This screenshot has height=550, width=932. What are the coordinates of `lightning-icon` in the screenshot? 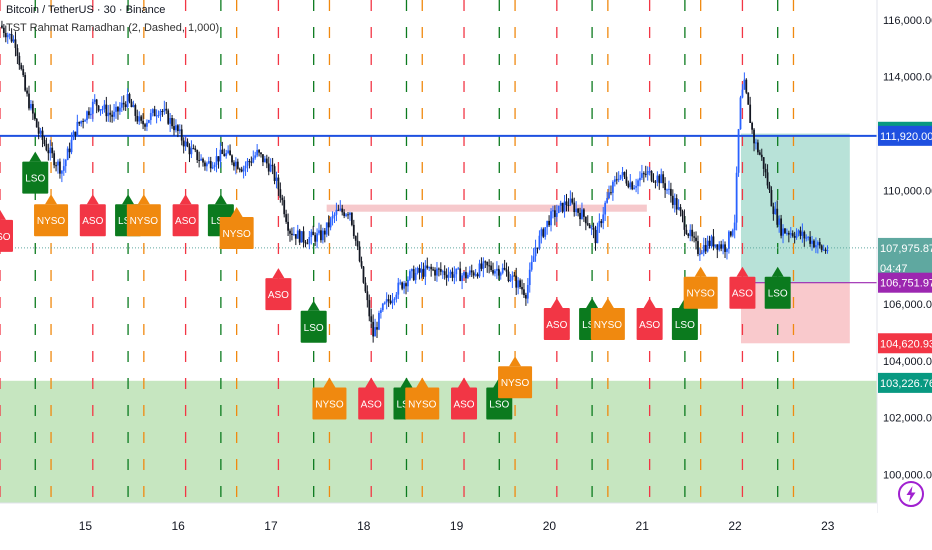 It's located at (911, 494).